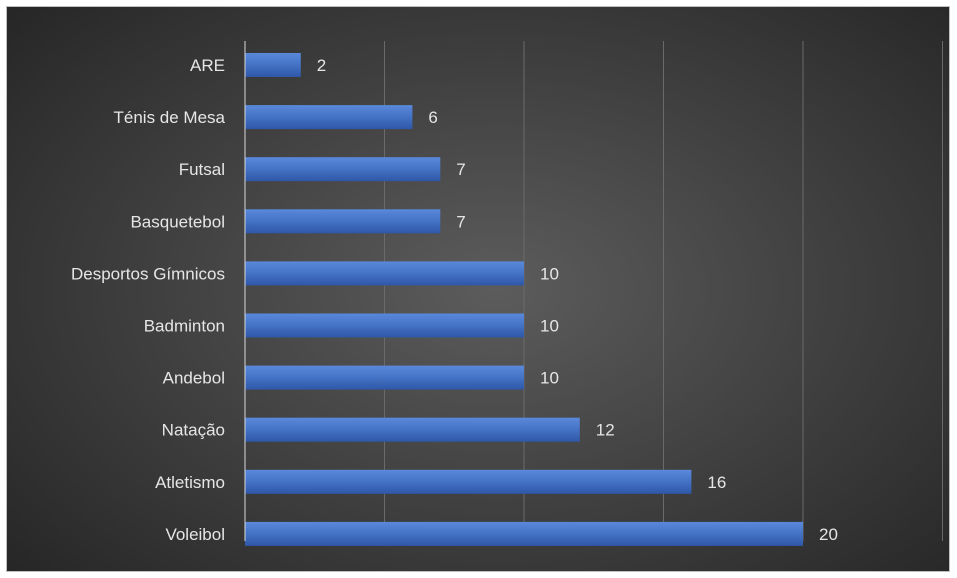 This screenshot has width=957, height=578. What do you see at coordinates (321, 65) in the screenshot?
I see `data-label: 2` at bounding box center [321, 65].